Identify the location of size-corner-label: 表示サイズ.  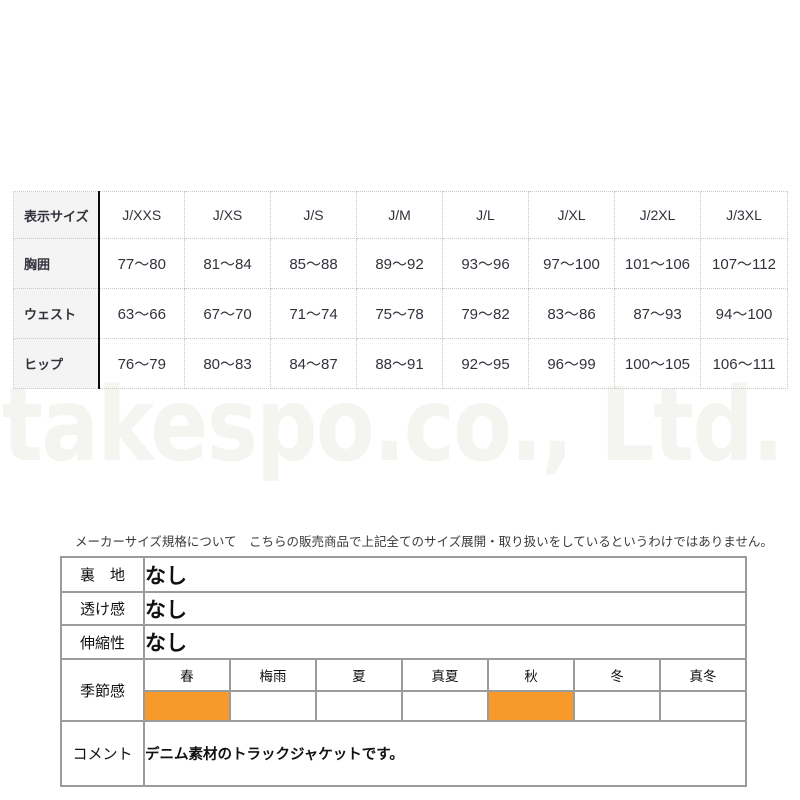
(56, 215).